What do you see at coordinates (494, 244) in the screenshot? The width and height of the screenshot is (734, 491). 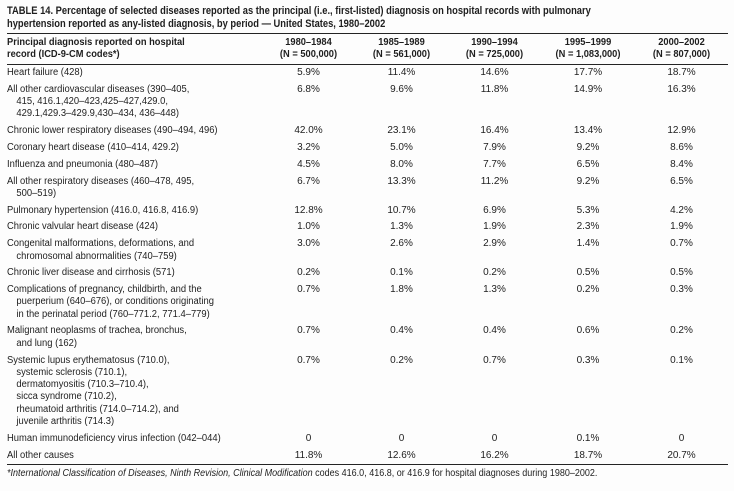 I see `value-cell: 2.9%` at bounding box center [494, 244].